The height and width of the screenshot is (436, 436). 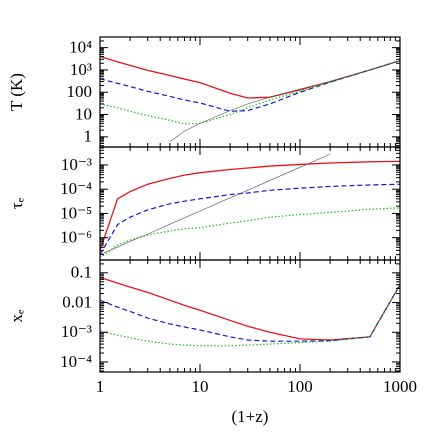 What do you see at coordinates (80, 47) in the screenshot?
I see `y-tick-label: 10⁴` at bounding box center [80, 47].